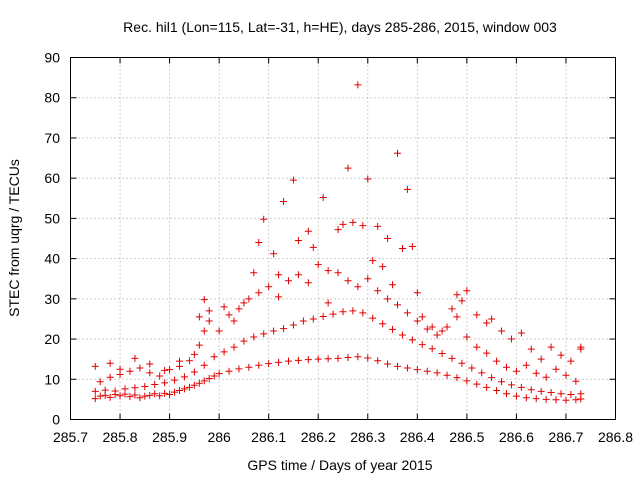 Image resolution: width=640 pixels, height=480 pixels. I want to click on y-tick-label: 20, so click(52, 339).